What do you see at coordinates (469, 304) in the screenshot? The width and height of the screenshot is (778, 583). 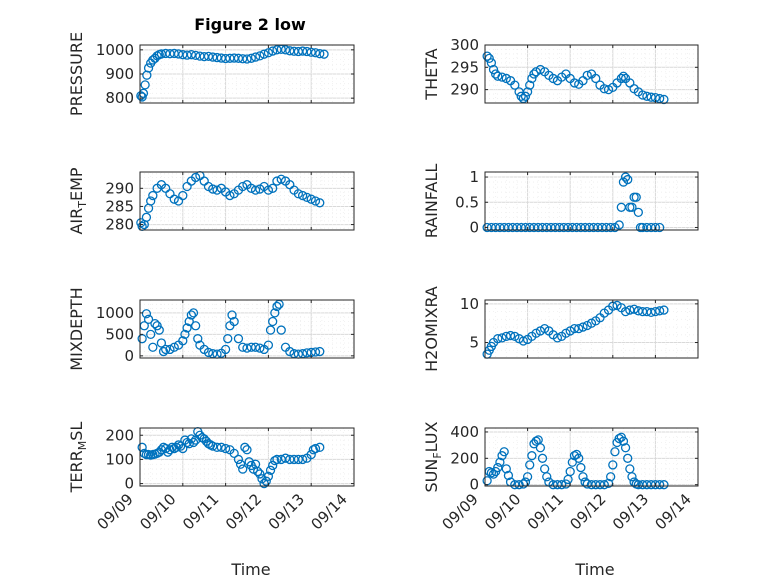 I see `y-tick-label: 10` at bounding box center [469, 304].